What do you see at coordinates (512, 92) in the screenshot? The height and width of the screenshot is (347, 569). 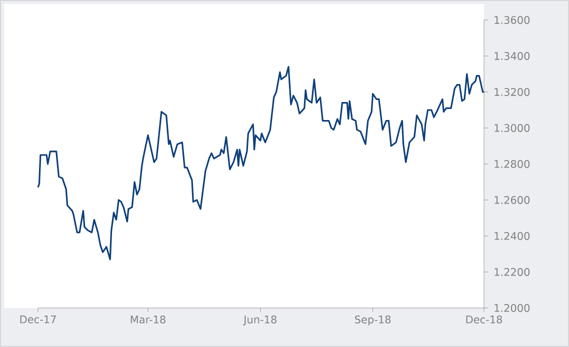 I see `y-tick-label: 1.3200` at bounding box center [512, 92].